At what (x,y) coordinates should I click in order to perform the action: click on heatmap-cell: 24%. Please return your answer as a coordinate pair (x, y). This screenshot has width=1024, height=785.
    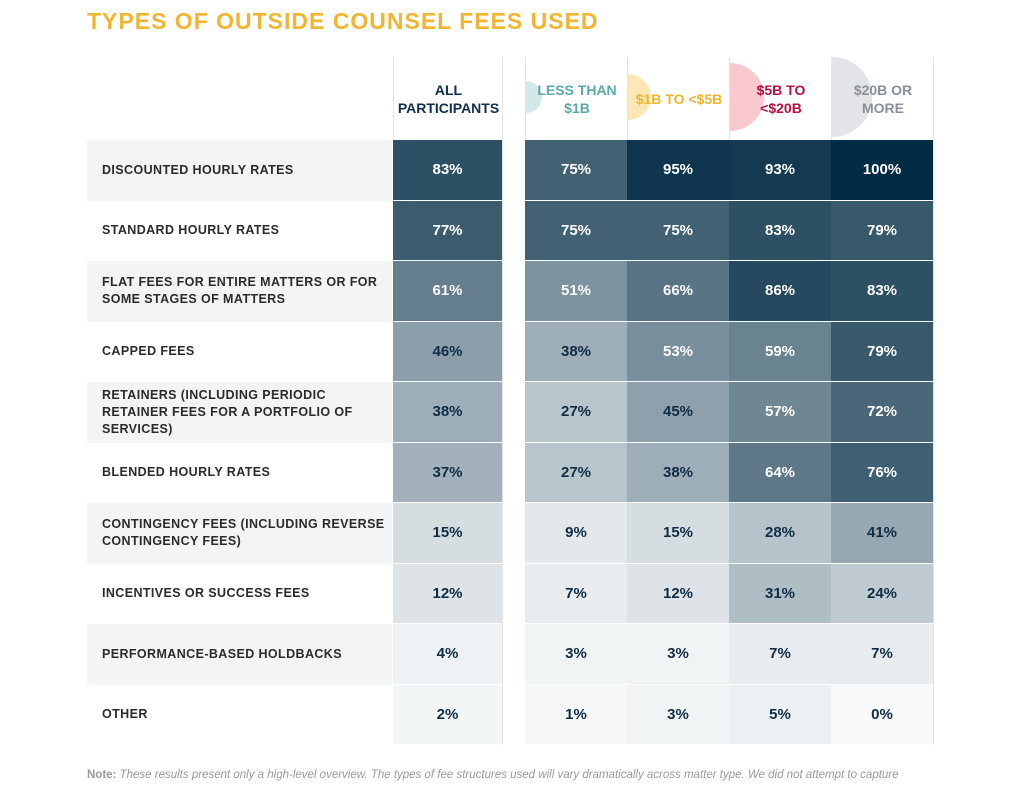
    Looking at the image, I should click on (882, 593).